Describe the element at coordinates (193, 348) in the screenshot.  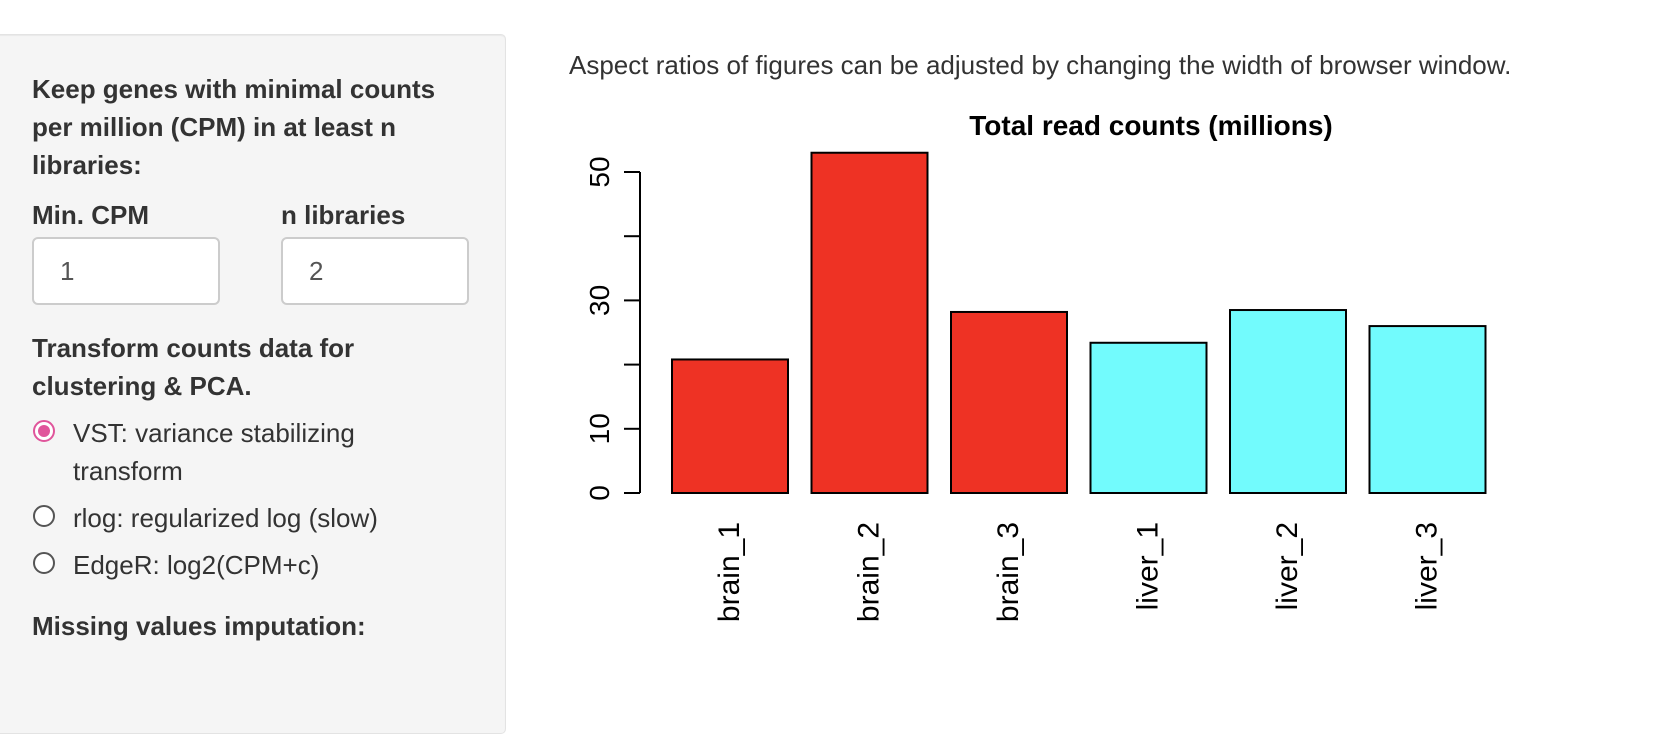
I see `transform-heading-line-1: Transform counts data for` at that location.